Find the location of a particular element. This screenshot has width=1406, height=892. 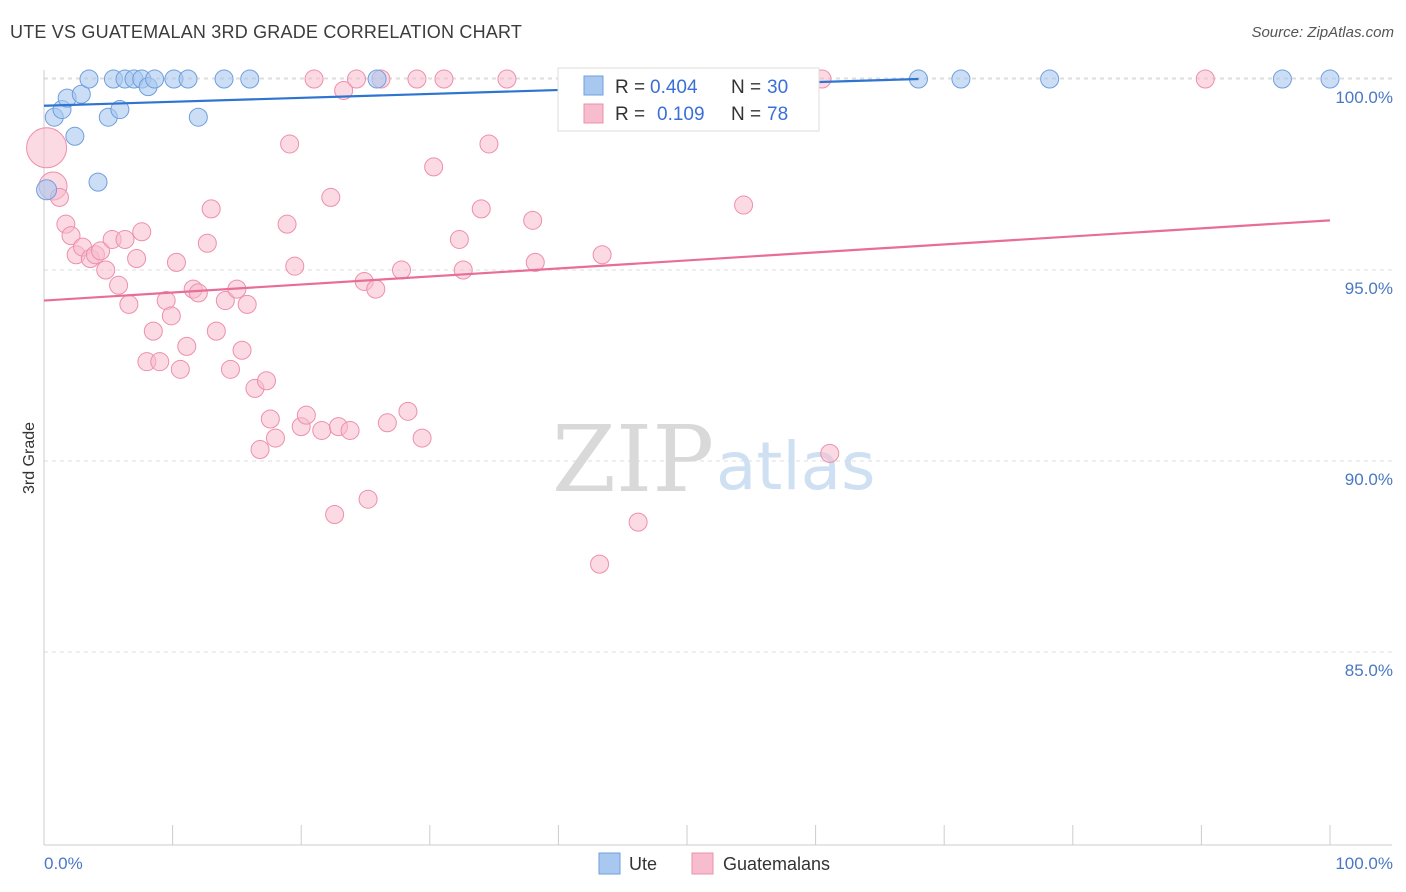

source-label: Source: ZipAtlas.com is located at coordinates (1322, 32).